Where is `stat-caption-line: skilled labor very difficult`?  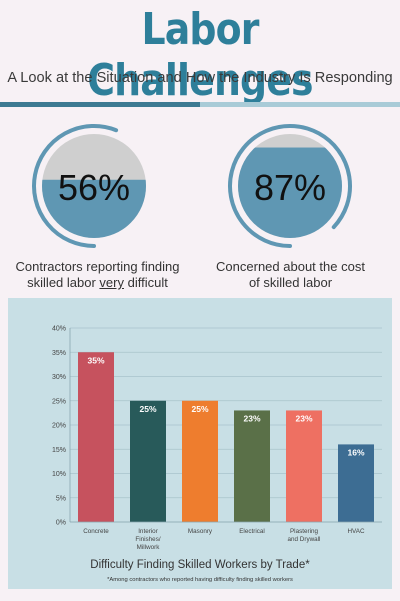
stat-caption-line: skilled labor very difficult is located at coordinates (97, 283).